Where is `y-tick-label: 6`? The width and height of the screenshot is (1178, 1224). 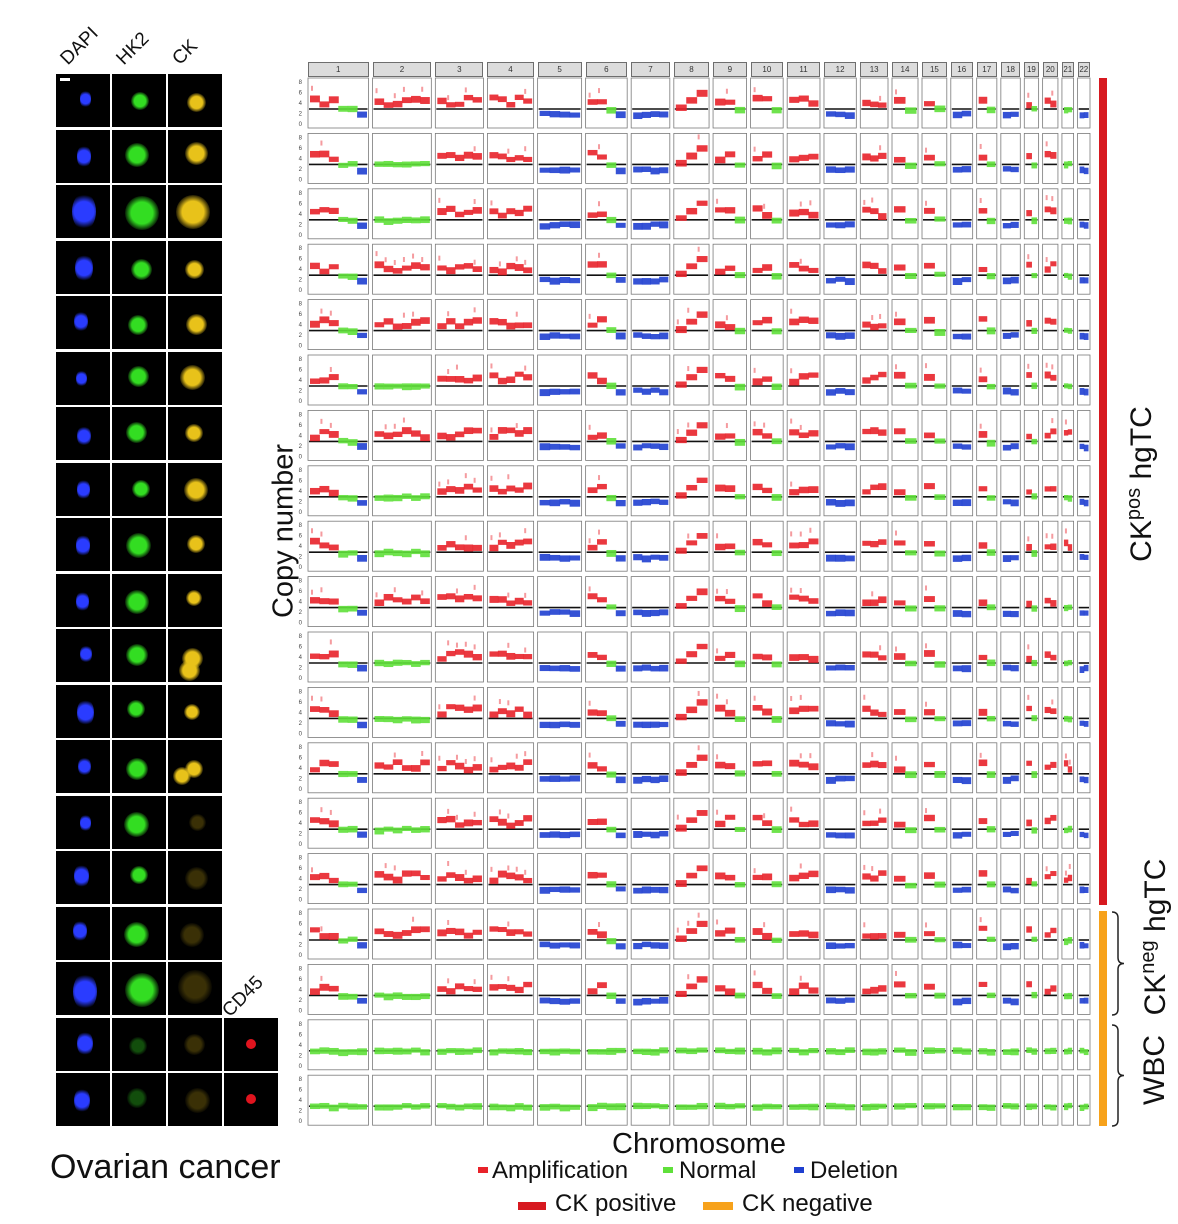 y-tick-label: 6 is located at coordinates (301, 260).